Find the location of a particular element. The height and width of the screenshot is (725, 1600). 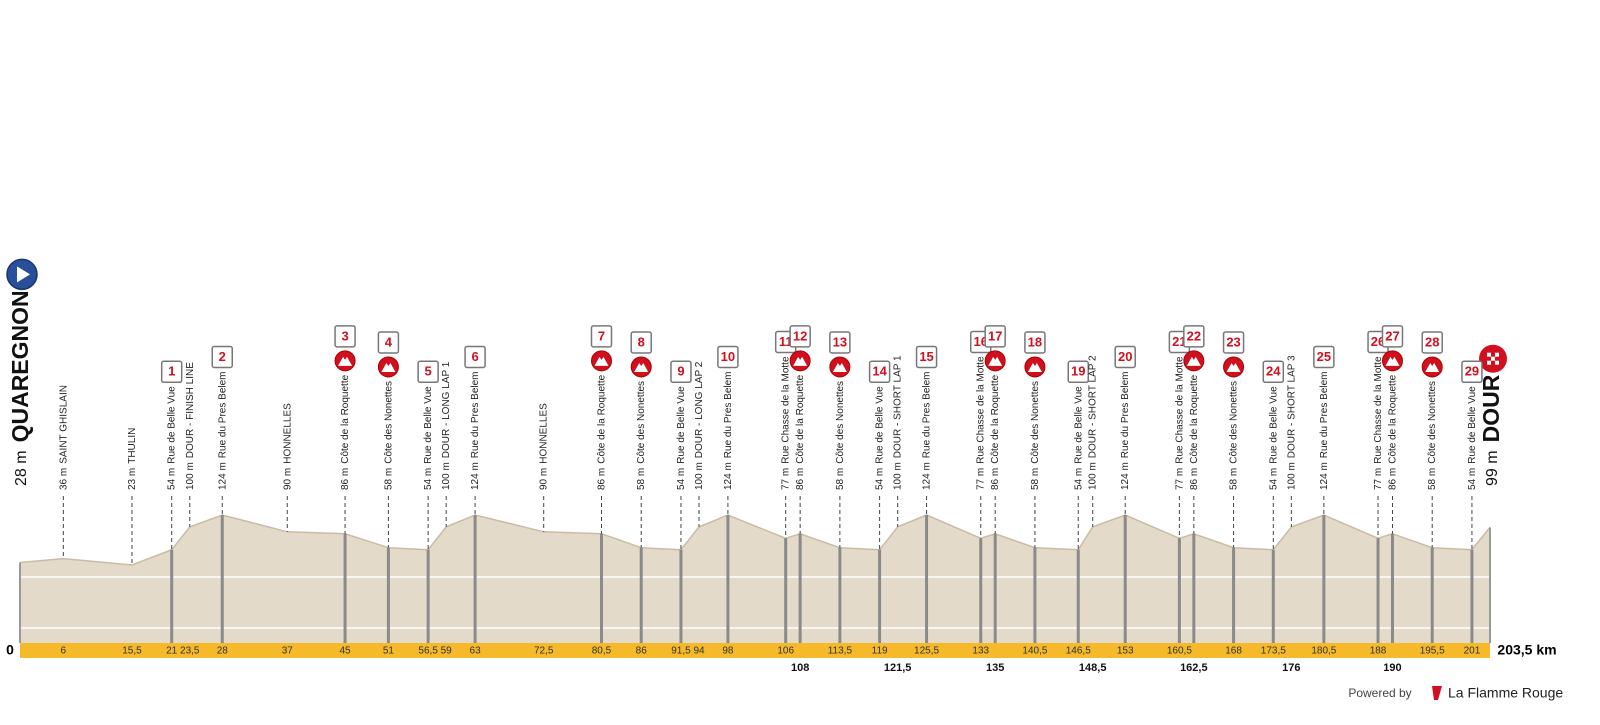

marker-number: 21 is located at coordinates (1179, 341).